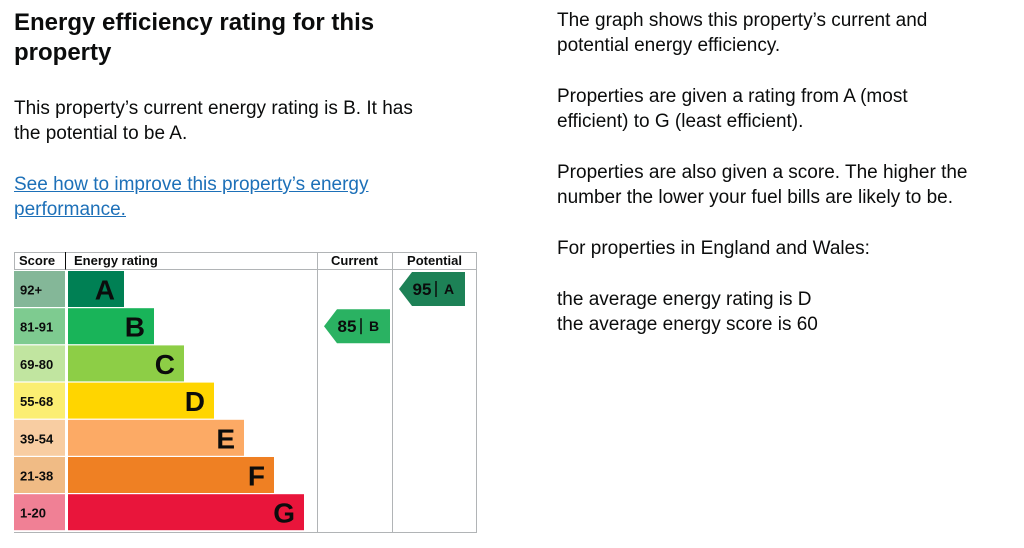 Image resolution: width=1024 pixels, height=548 pixels. I want to click on average-rating-line: the average energy rating is D, so click(684, 299).